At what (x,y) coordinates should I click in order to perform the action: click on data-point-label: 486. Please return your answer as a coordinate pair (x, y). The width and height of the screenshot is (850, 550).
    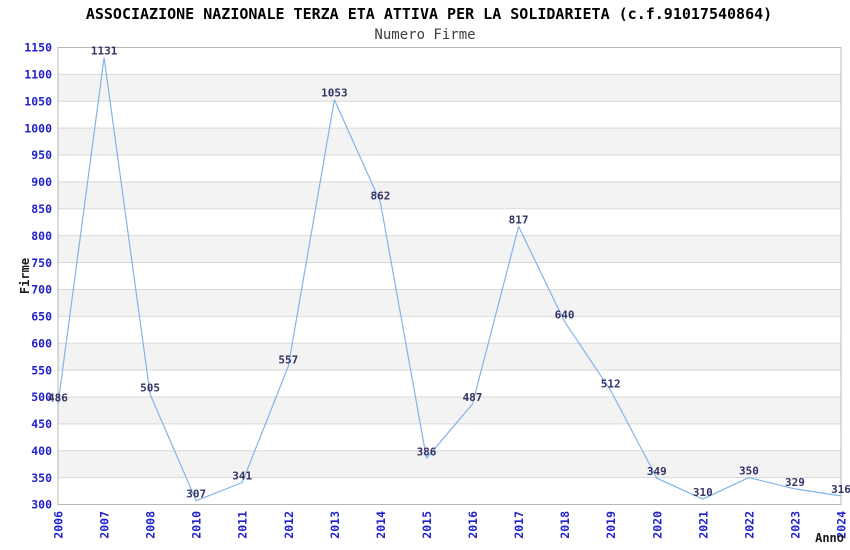
    Looking at the image, I should click on (58, 398).